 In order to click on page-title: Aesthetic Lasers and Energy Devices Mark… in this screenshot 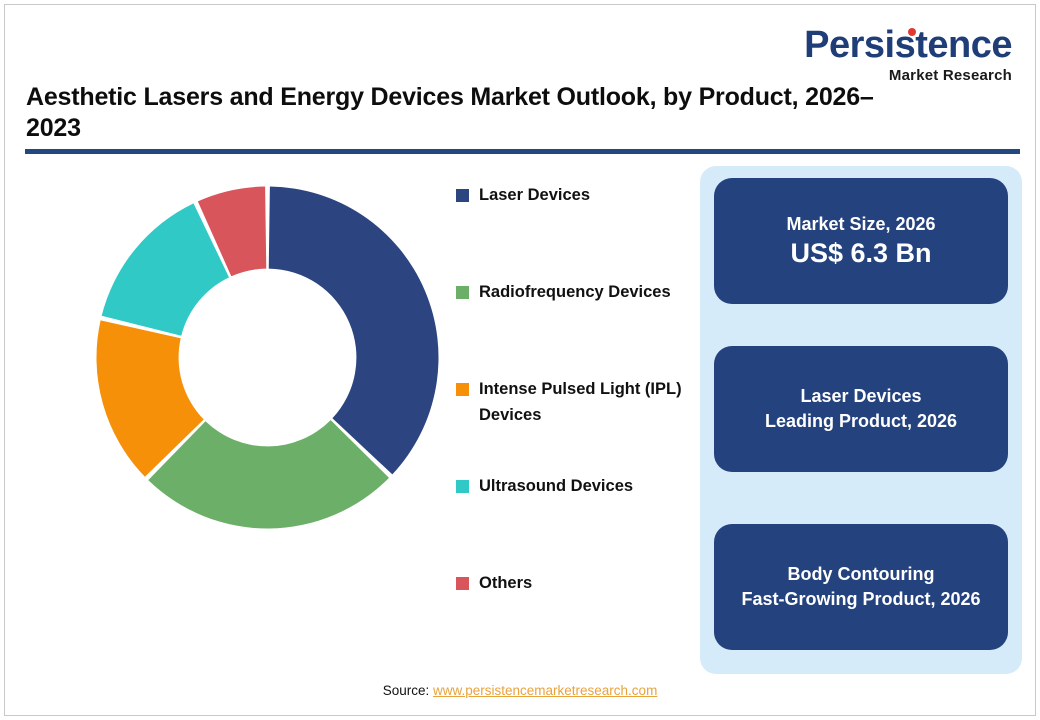, I will do `click(450, 113)`.